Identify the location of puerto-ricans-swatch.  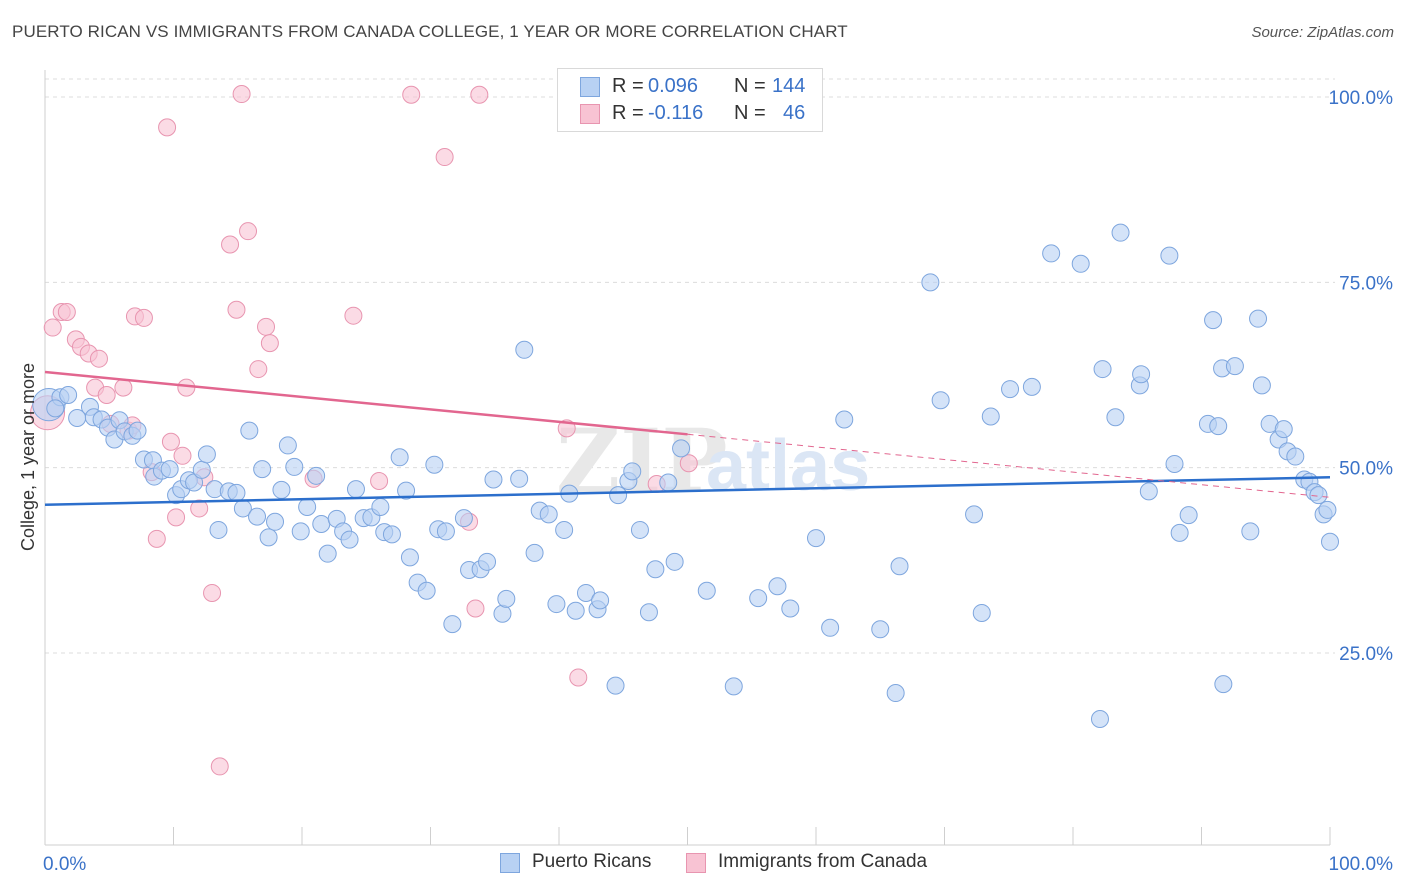
(510, 863).